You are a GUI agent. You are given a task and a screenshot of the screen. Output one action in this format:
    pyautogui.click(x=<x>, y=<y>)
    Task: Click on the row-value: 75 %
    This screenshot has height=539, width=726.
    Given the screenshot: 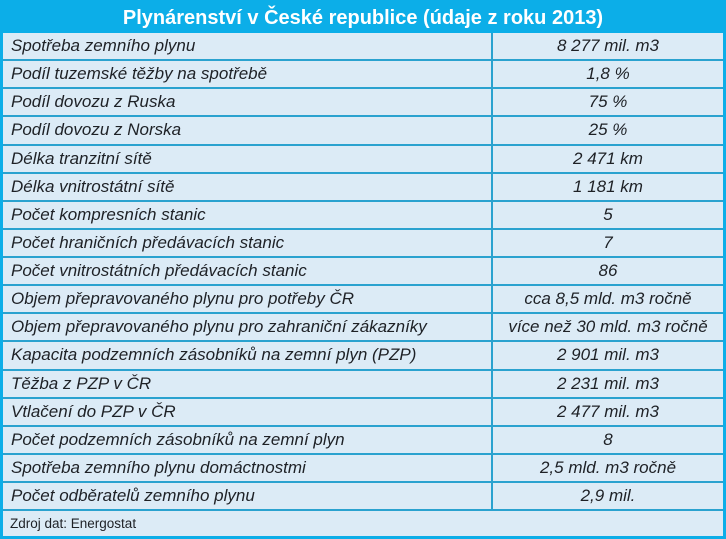 What is the action you would take?
    pyautogui.click(x=608, y=102)
    